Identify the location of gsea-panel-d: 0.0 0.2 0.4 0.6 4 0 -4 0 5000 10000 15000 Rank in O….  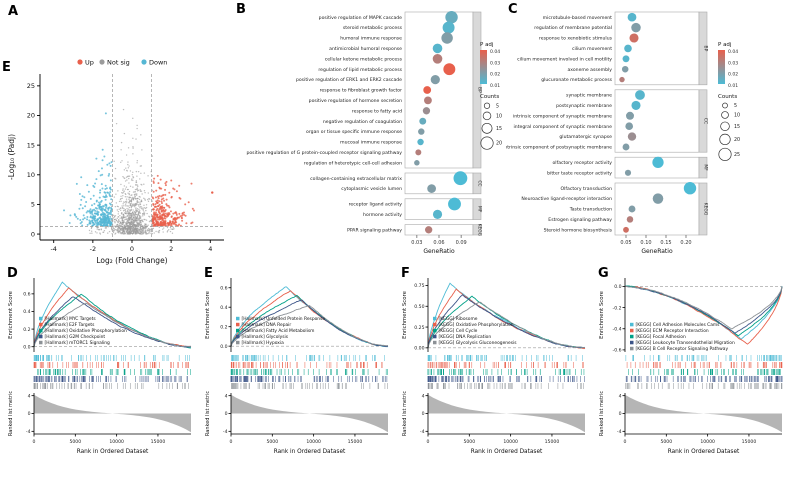
(100, 365).